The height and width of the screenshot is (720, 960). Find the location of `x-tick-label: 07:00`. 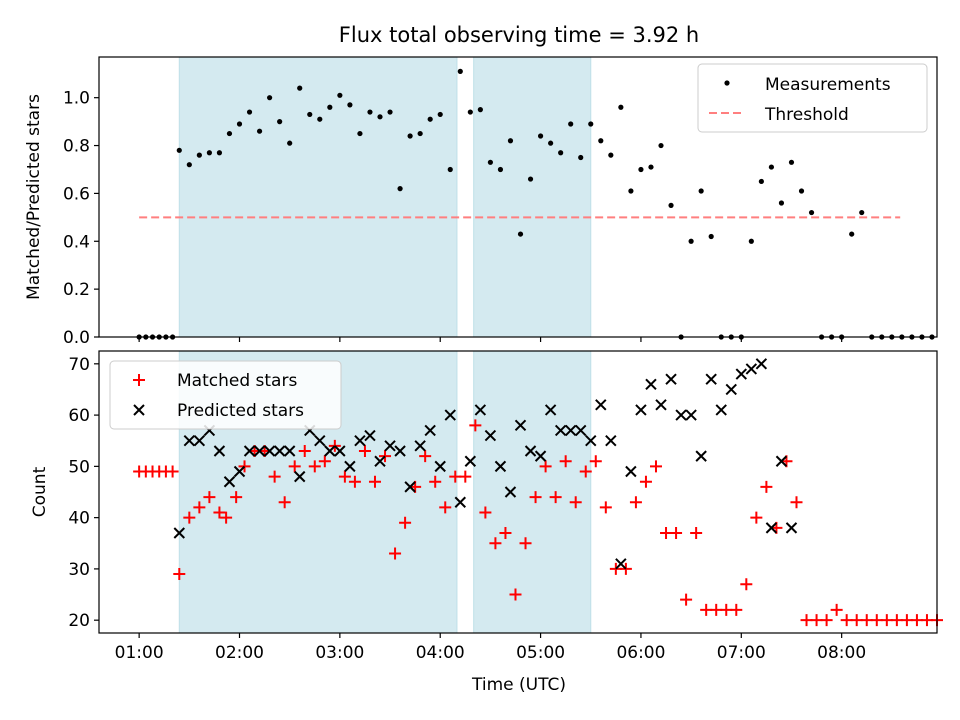

x-tick-label: 07:00 is located at coordinates (741, 653).